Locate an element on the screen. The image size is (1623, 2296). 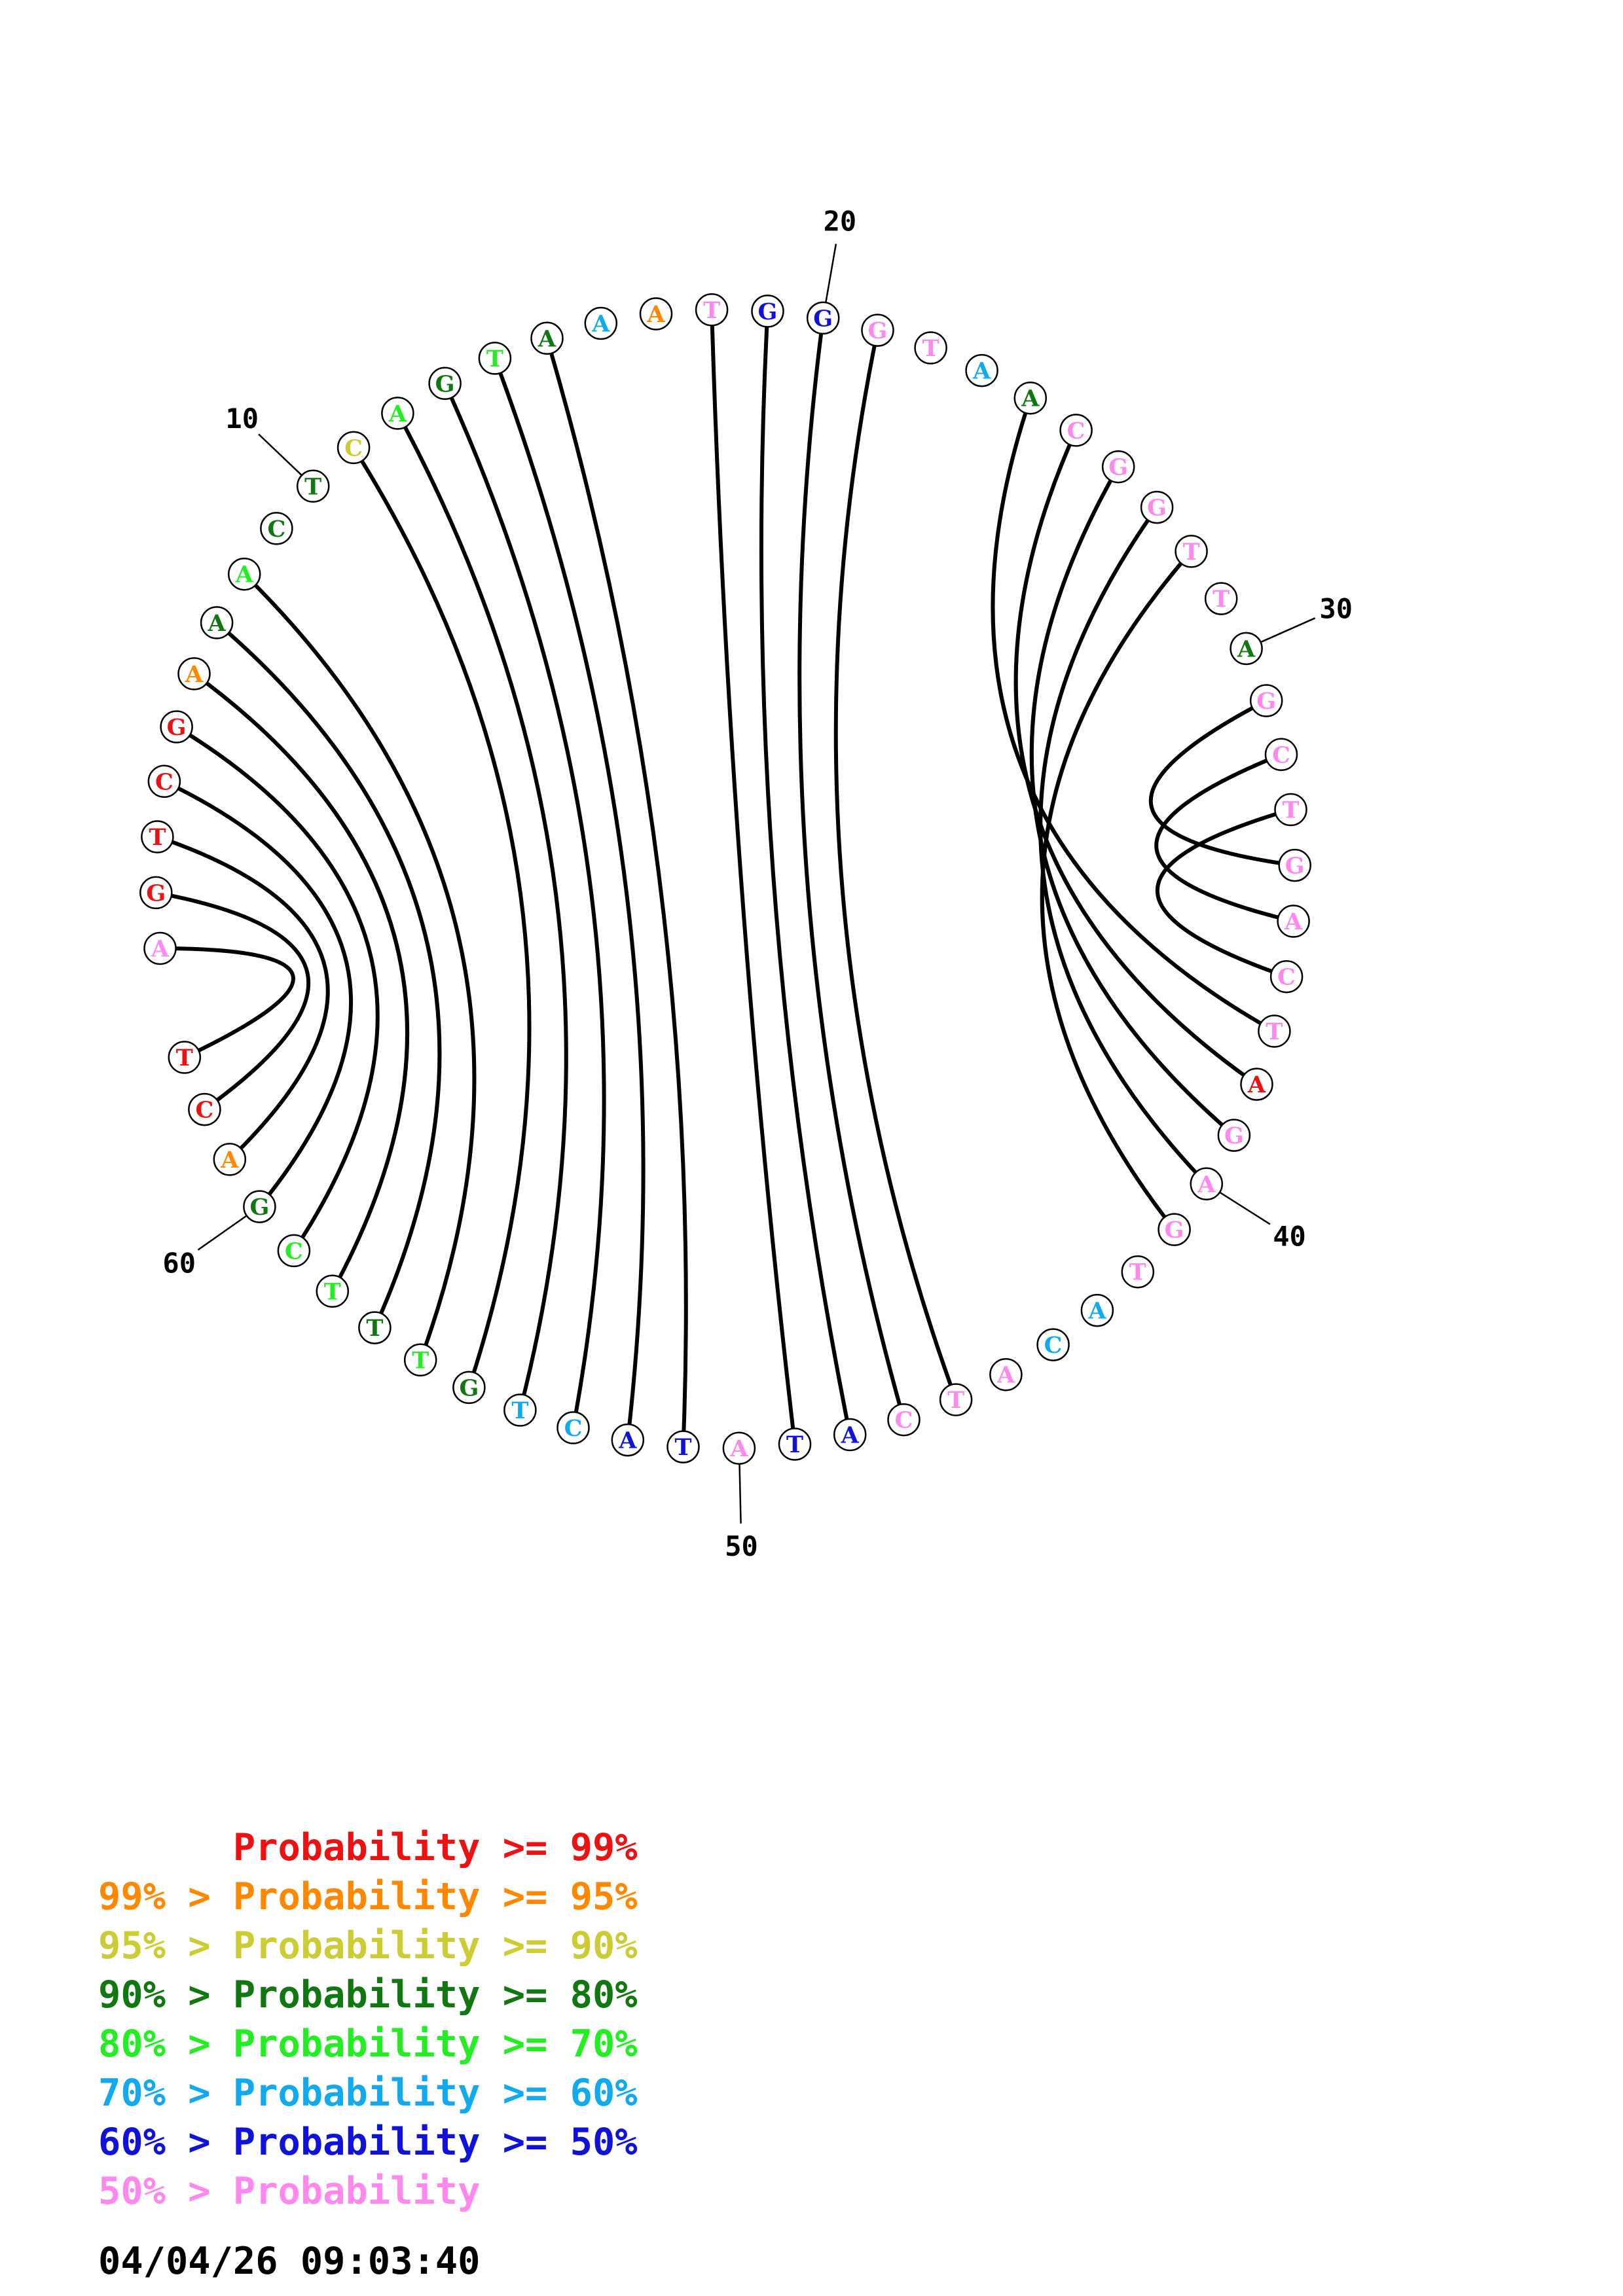
nucleotide-49: T is located at coordinates (795, 1444).